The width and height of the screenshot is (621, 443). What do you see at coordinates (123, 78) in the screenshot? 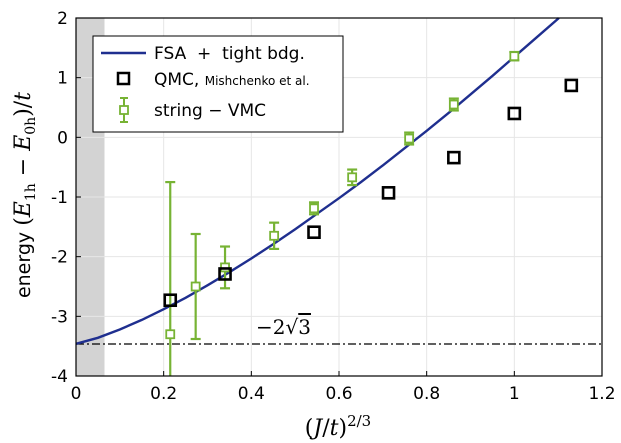
I see `legend-qmc-swatch` at bounding box center [123, 78].